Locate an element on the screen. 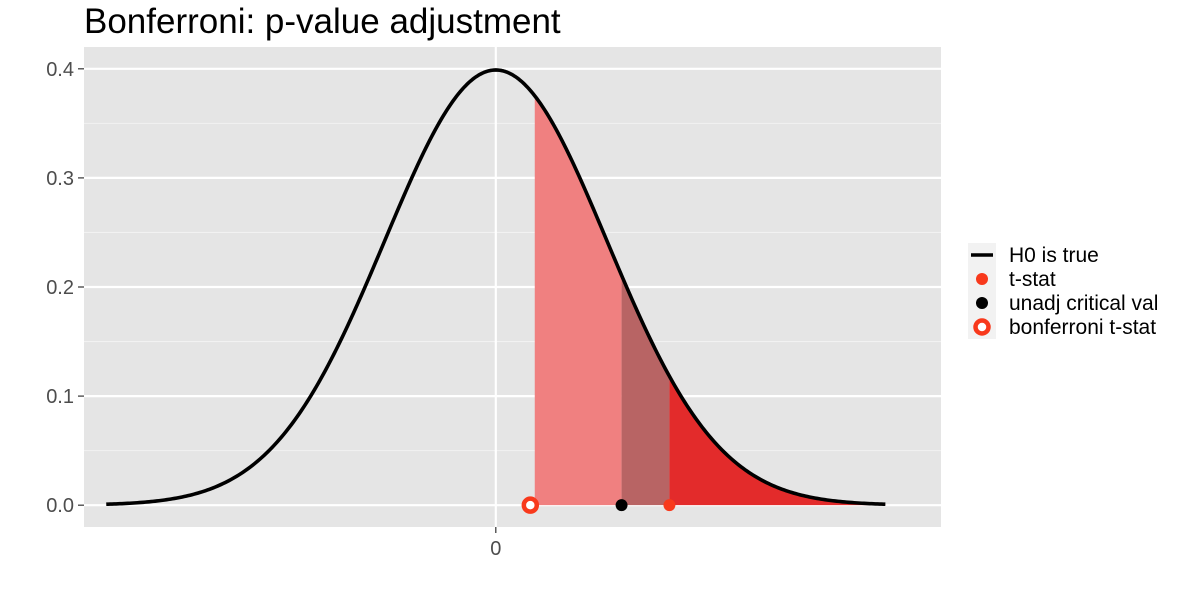  y-tick-label: 0.4 is located at coordinates (60, 70).